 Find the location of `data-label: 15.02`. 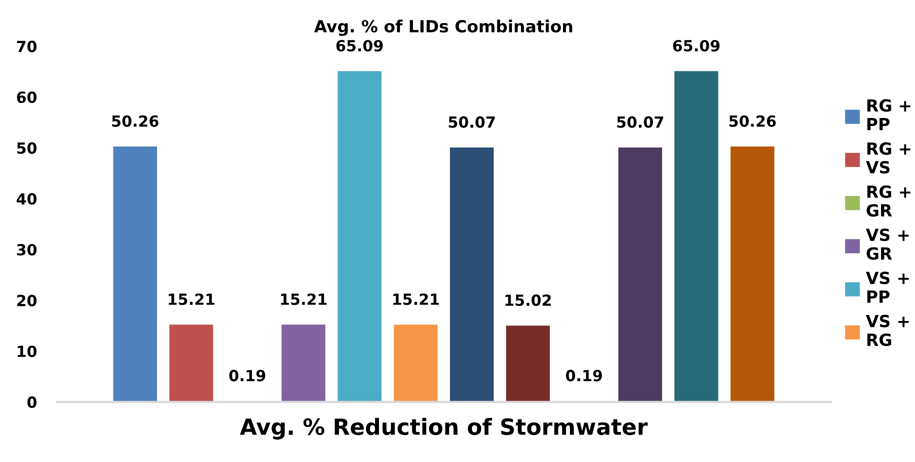

data-label: 15.02 is located at coordinates (528, 300).